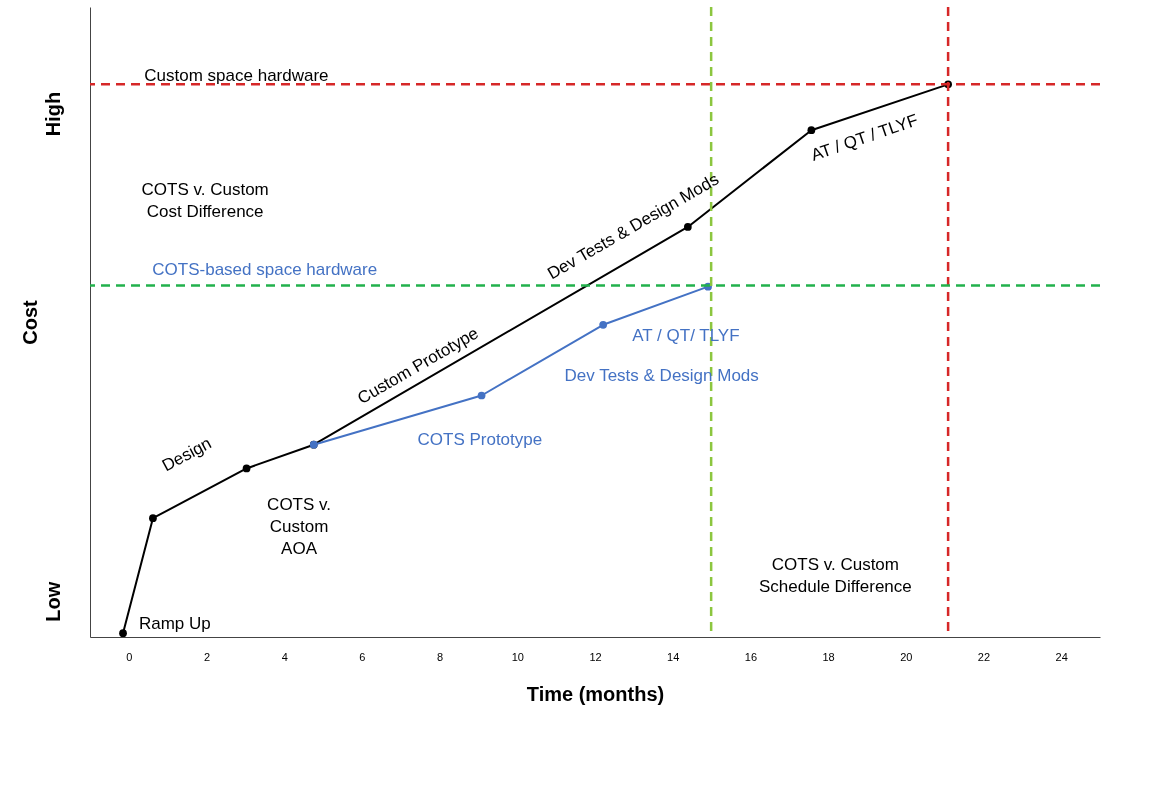 The image size is (1154, 785). I want to click on annotation: COTS-based space hardware, so click(265, 270).